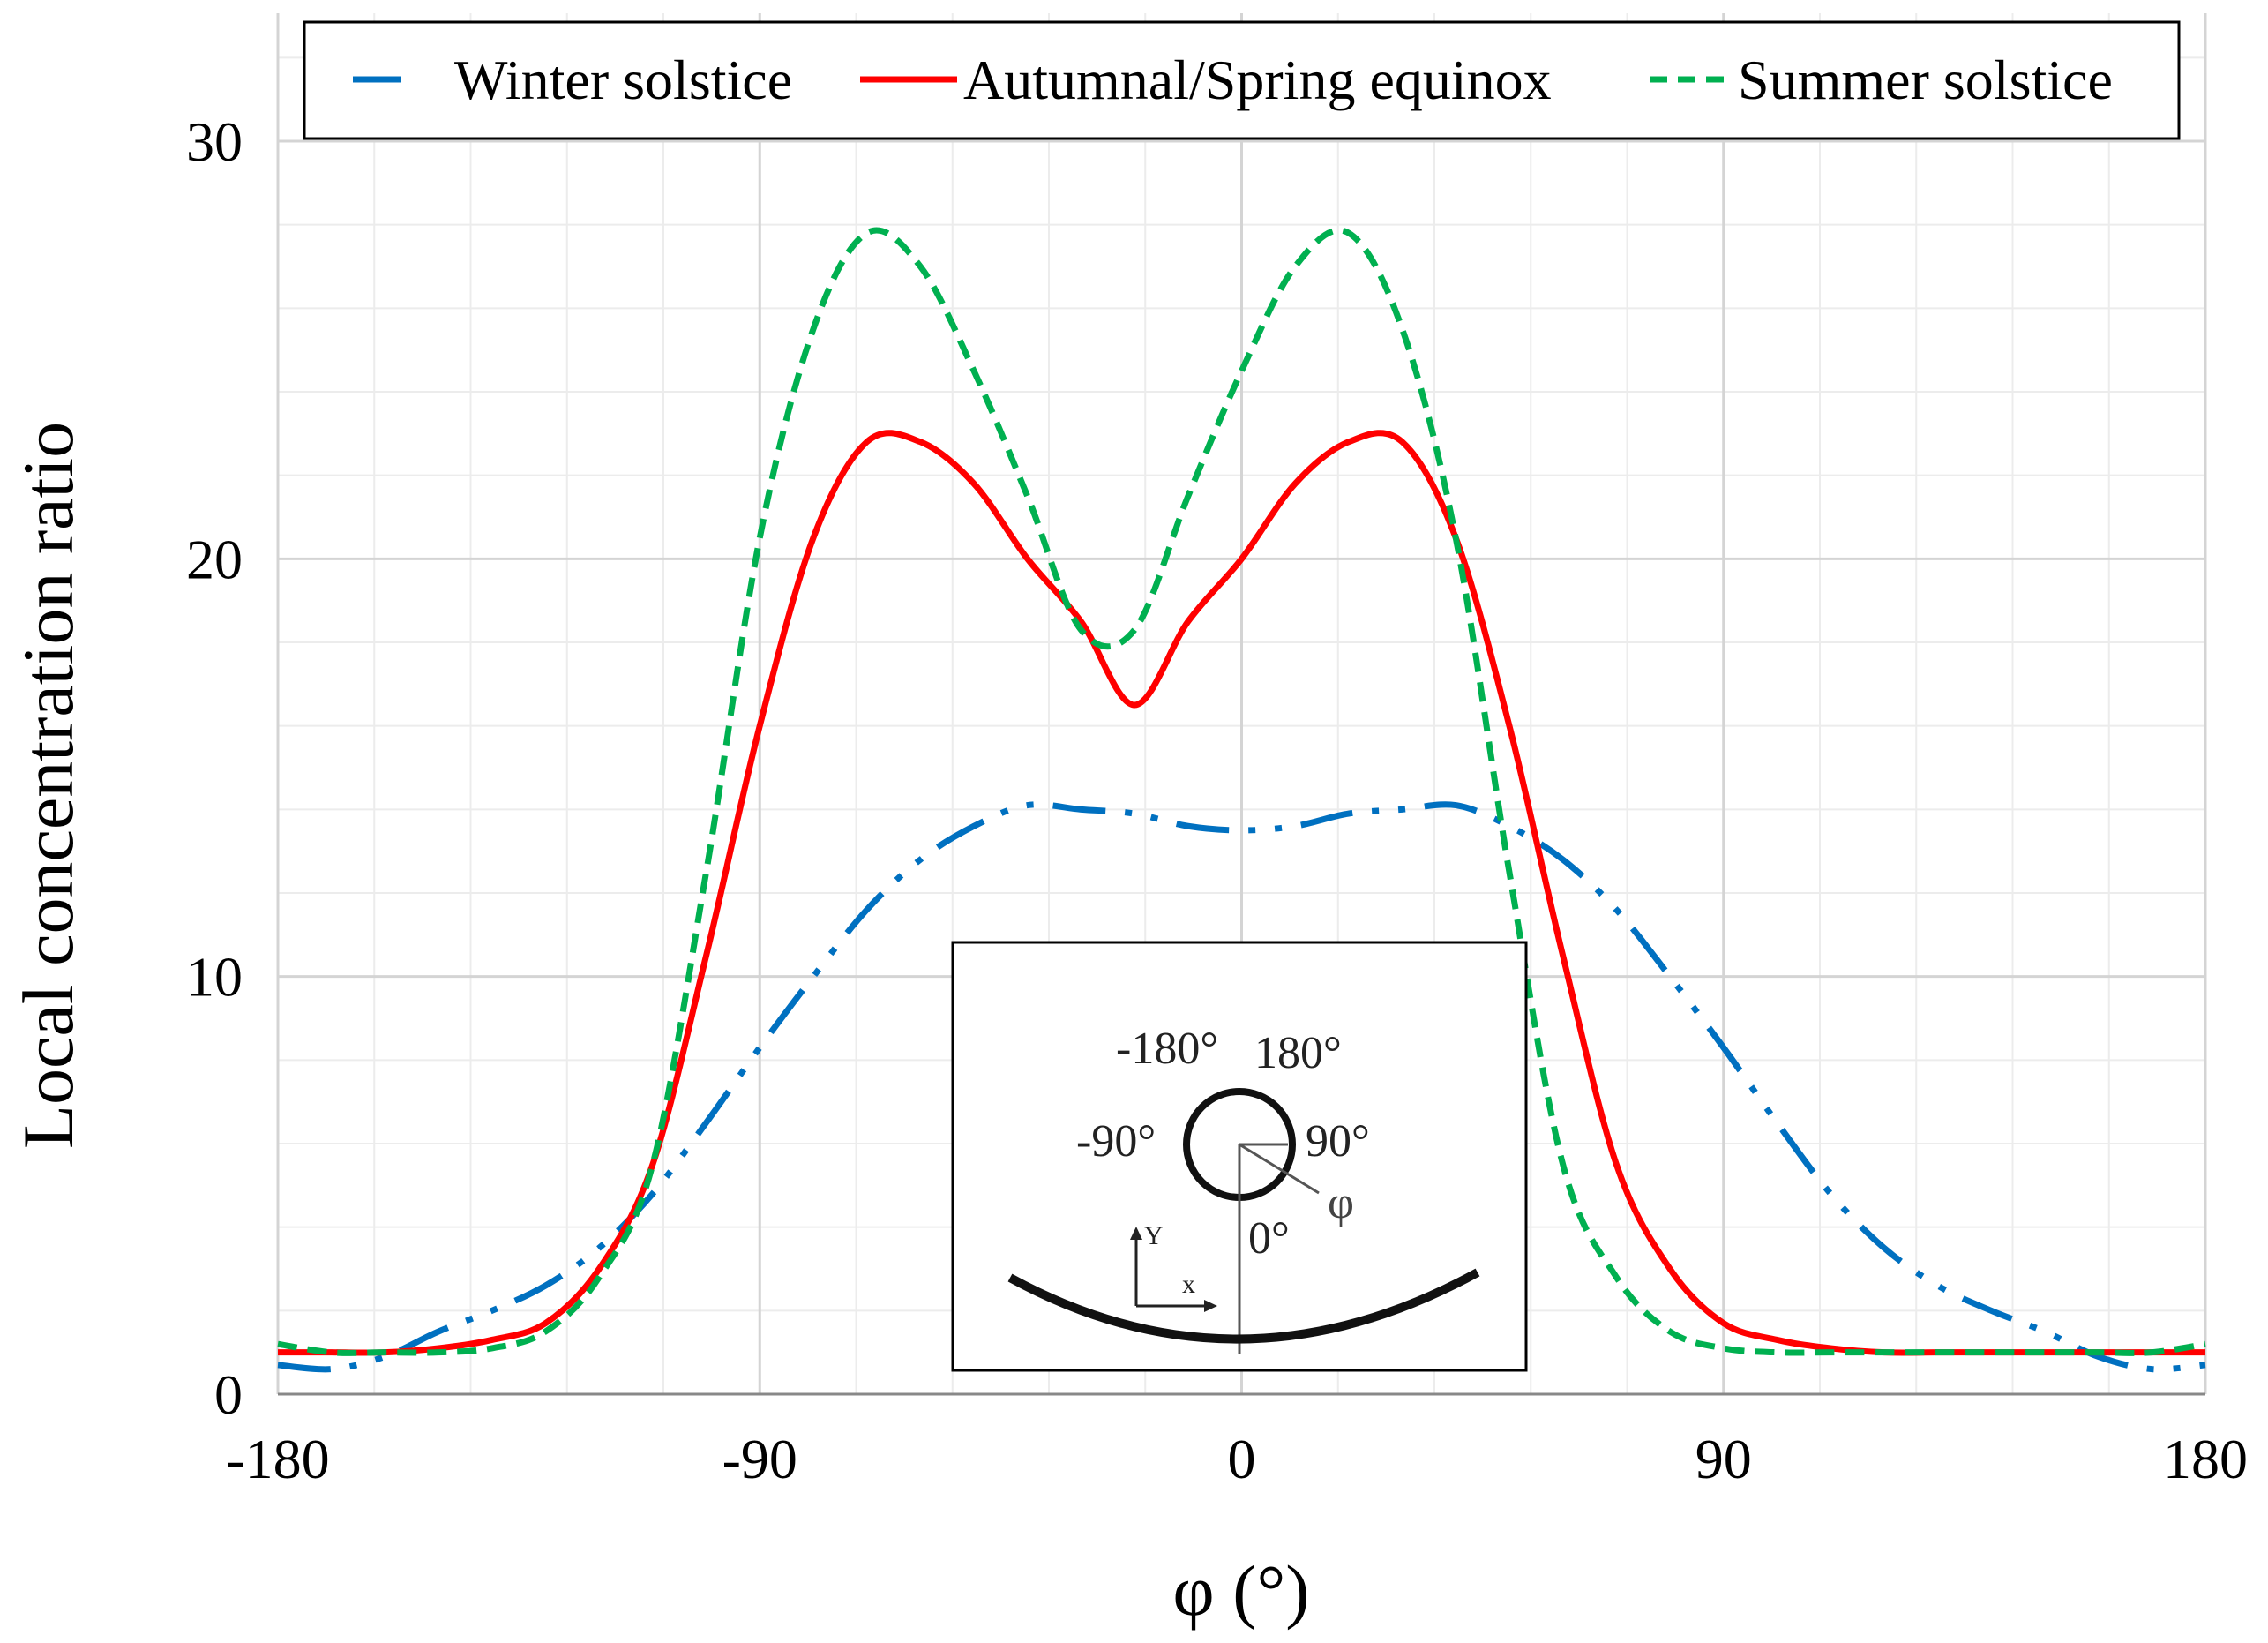 The width and height of the screenshot is (2268, 1643). Describe the element at coordinates (623, 80) in the screenshot. I see `legend-label-winter: Winter solstice` at that location.